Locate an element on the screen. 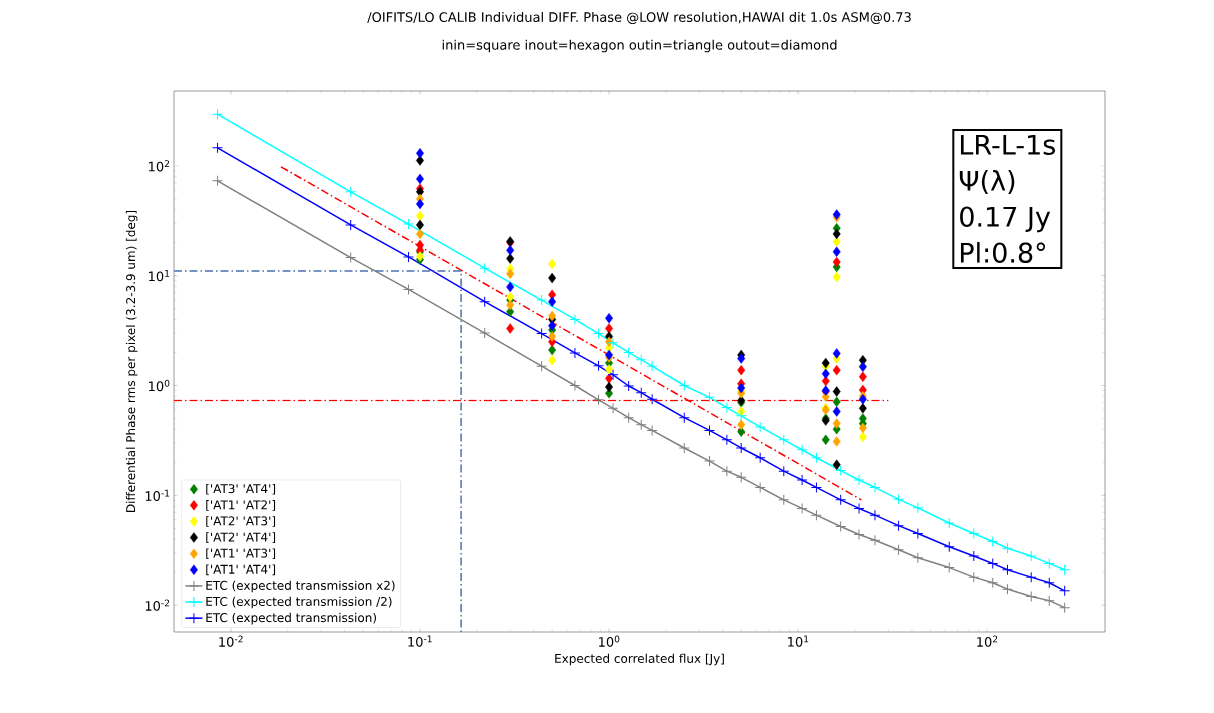 The width and height of the screenshot is (1214, 713). y-tick-label: 10$^{-2}$ is located at coordinates (157, 605).